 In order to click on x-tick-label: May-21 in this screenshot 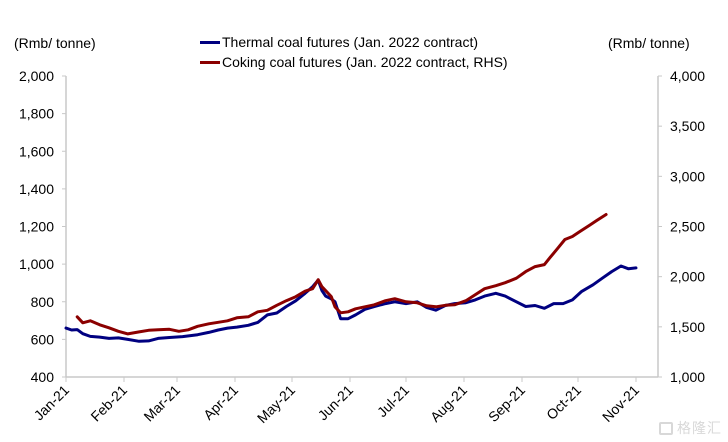, I will do `click(276, 404)`.